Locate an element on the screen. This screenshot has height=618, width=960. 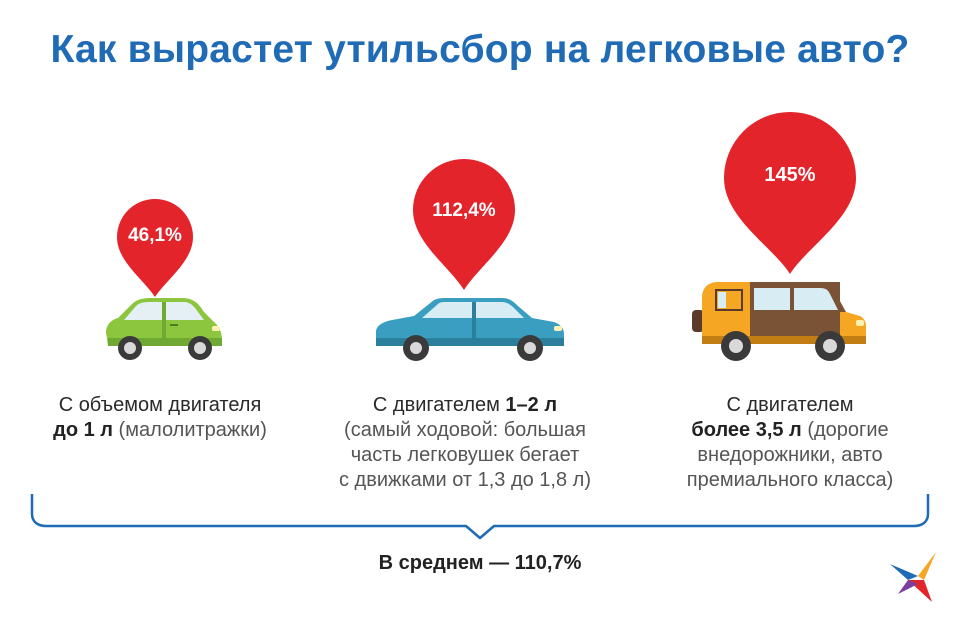
percentage-value: 46,1% is located at coordinates (155, 235).